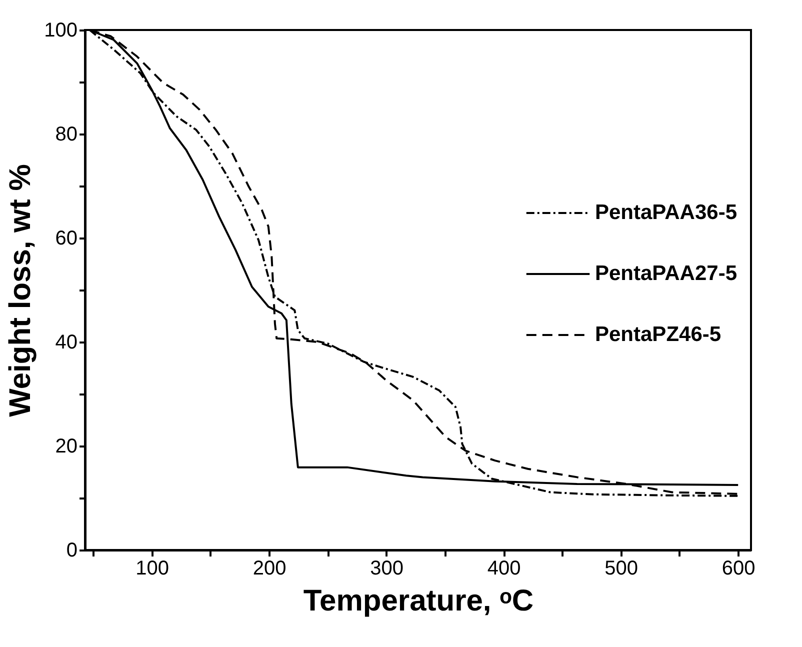  What do you see at coordinates (666, 212) in the screenshot?
I see `legend-label: PentaPAA36-5` at bounding box center [666, 212].